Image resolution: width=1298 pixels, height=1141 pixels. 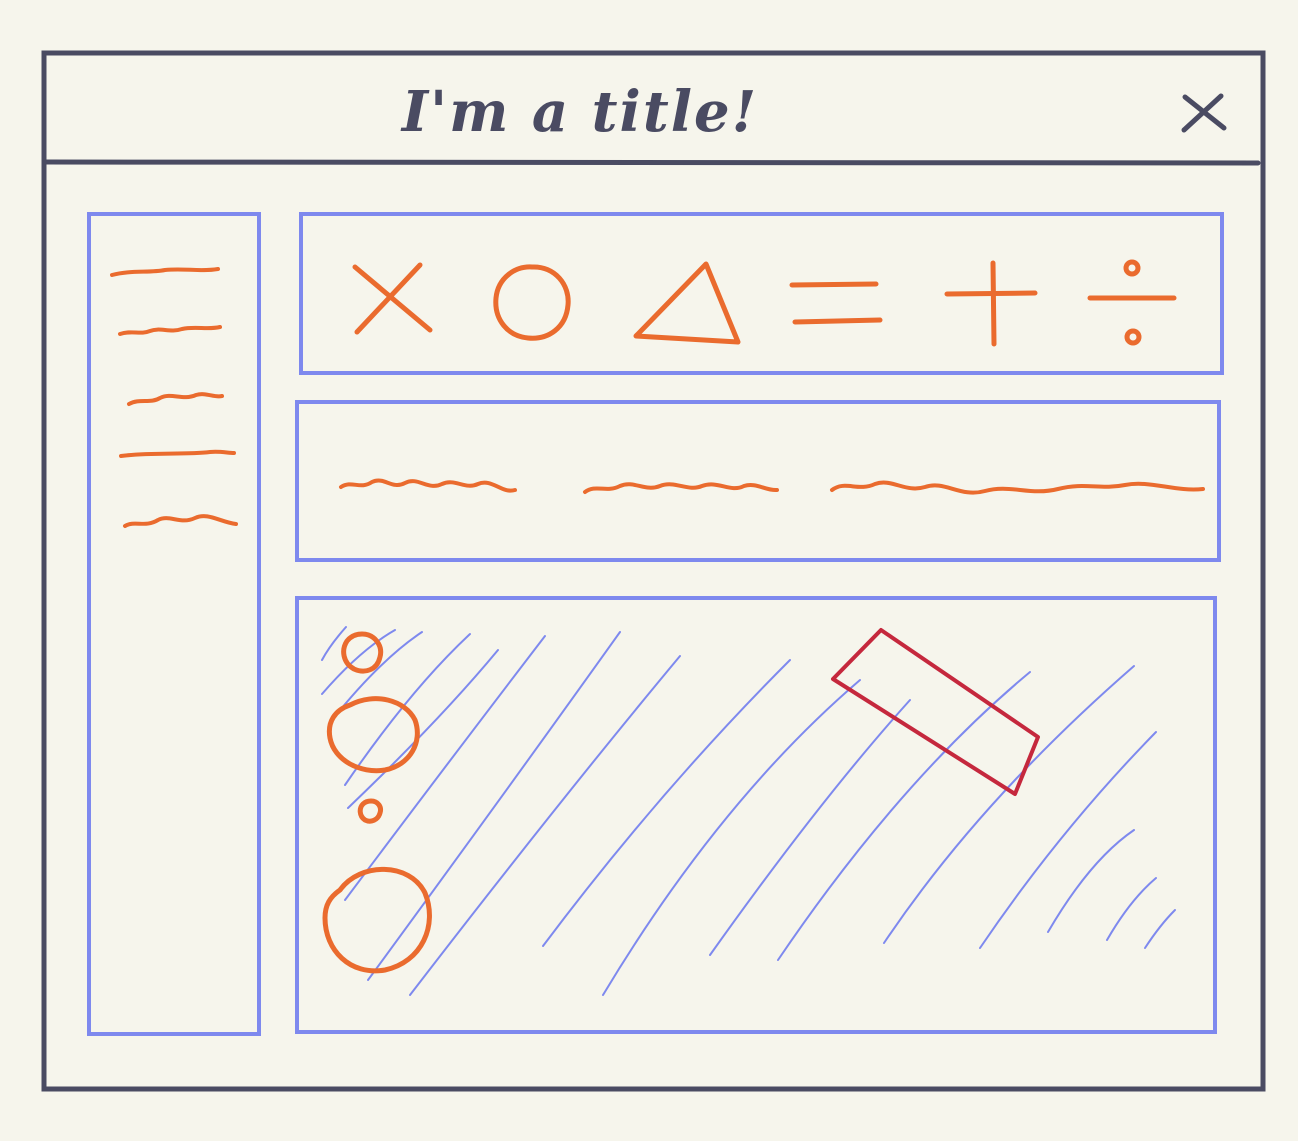 I want to click on canvas-selection-rectangle, so click(x=935, y=712).